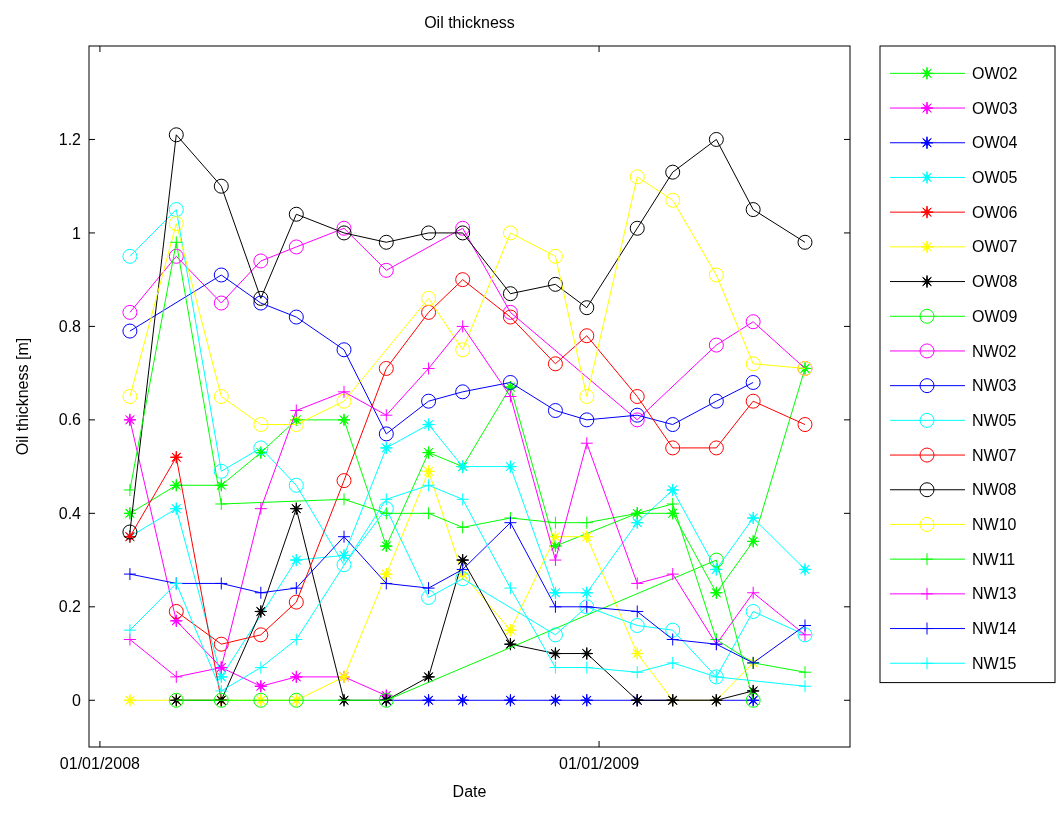 Image resolution: width=1060 pixels, height=816 pixels. What do you see at coordinates (995, 73) in the screenshot?
I see `legend-label: OW02` at bounding box center [995, 73].